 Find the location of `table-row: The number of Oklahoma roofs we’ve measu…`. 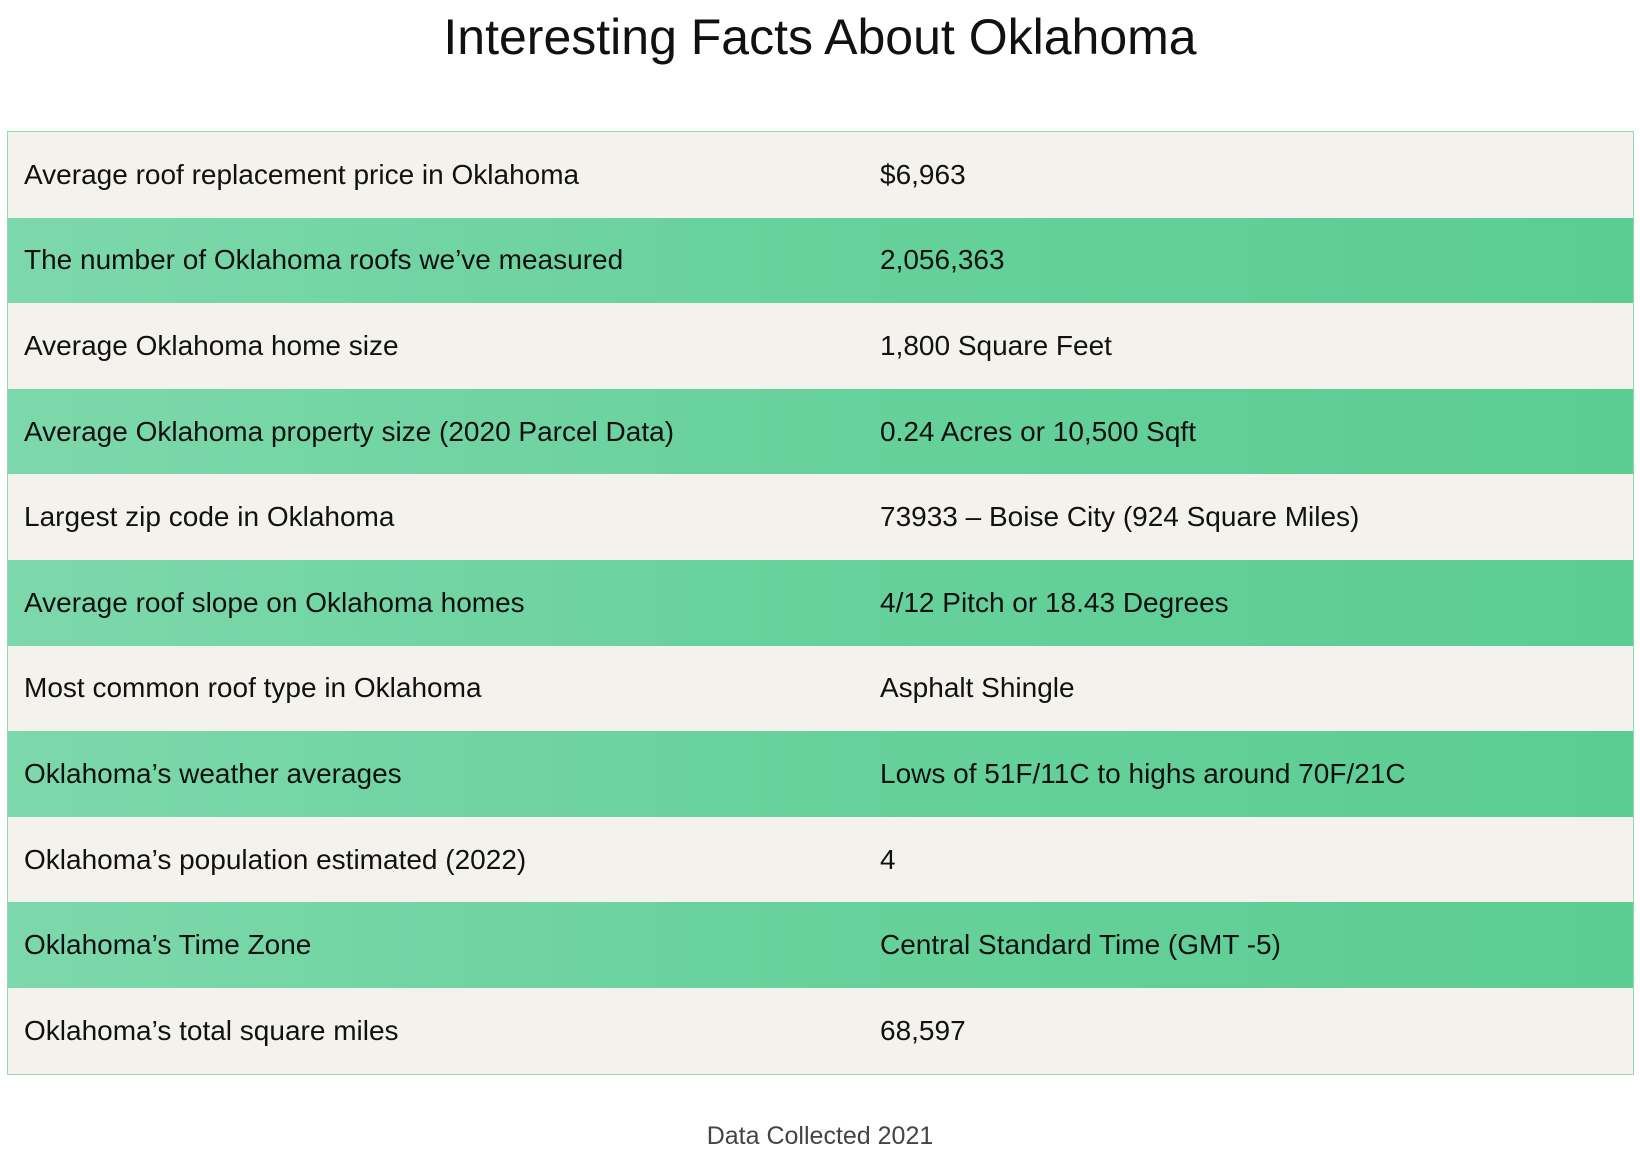

table-row: The number of Oklahoma roofs we’ve measu… is located at coordinates (820, 260).